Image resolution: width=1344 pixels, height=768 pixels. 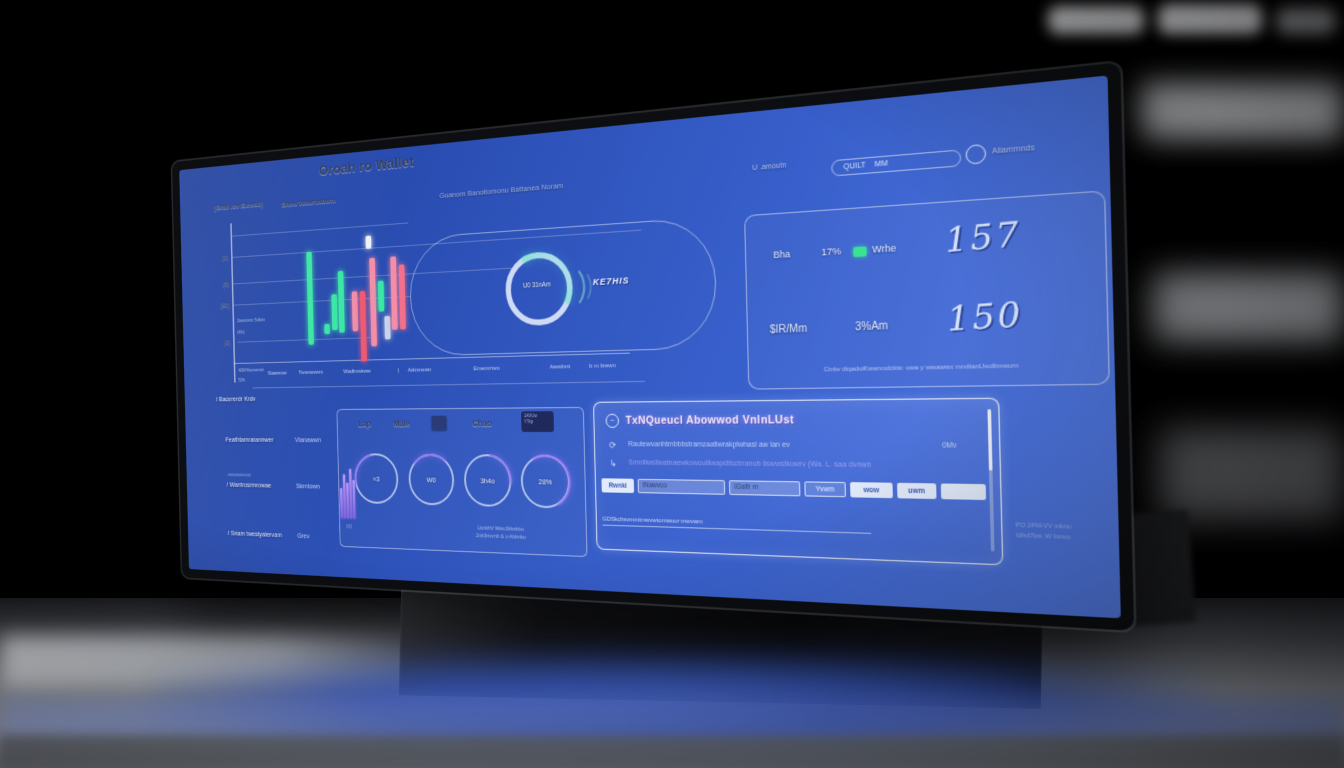 What do you see at coordinates (439, 423) in the screenshot?
I see `legend-chip` at bounding box center [439, 423].